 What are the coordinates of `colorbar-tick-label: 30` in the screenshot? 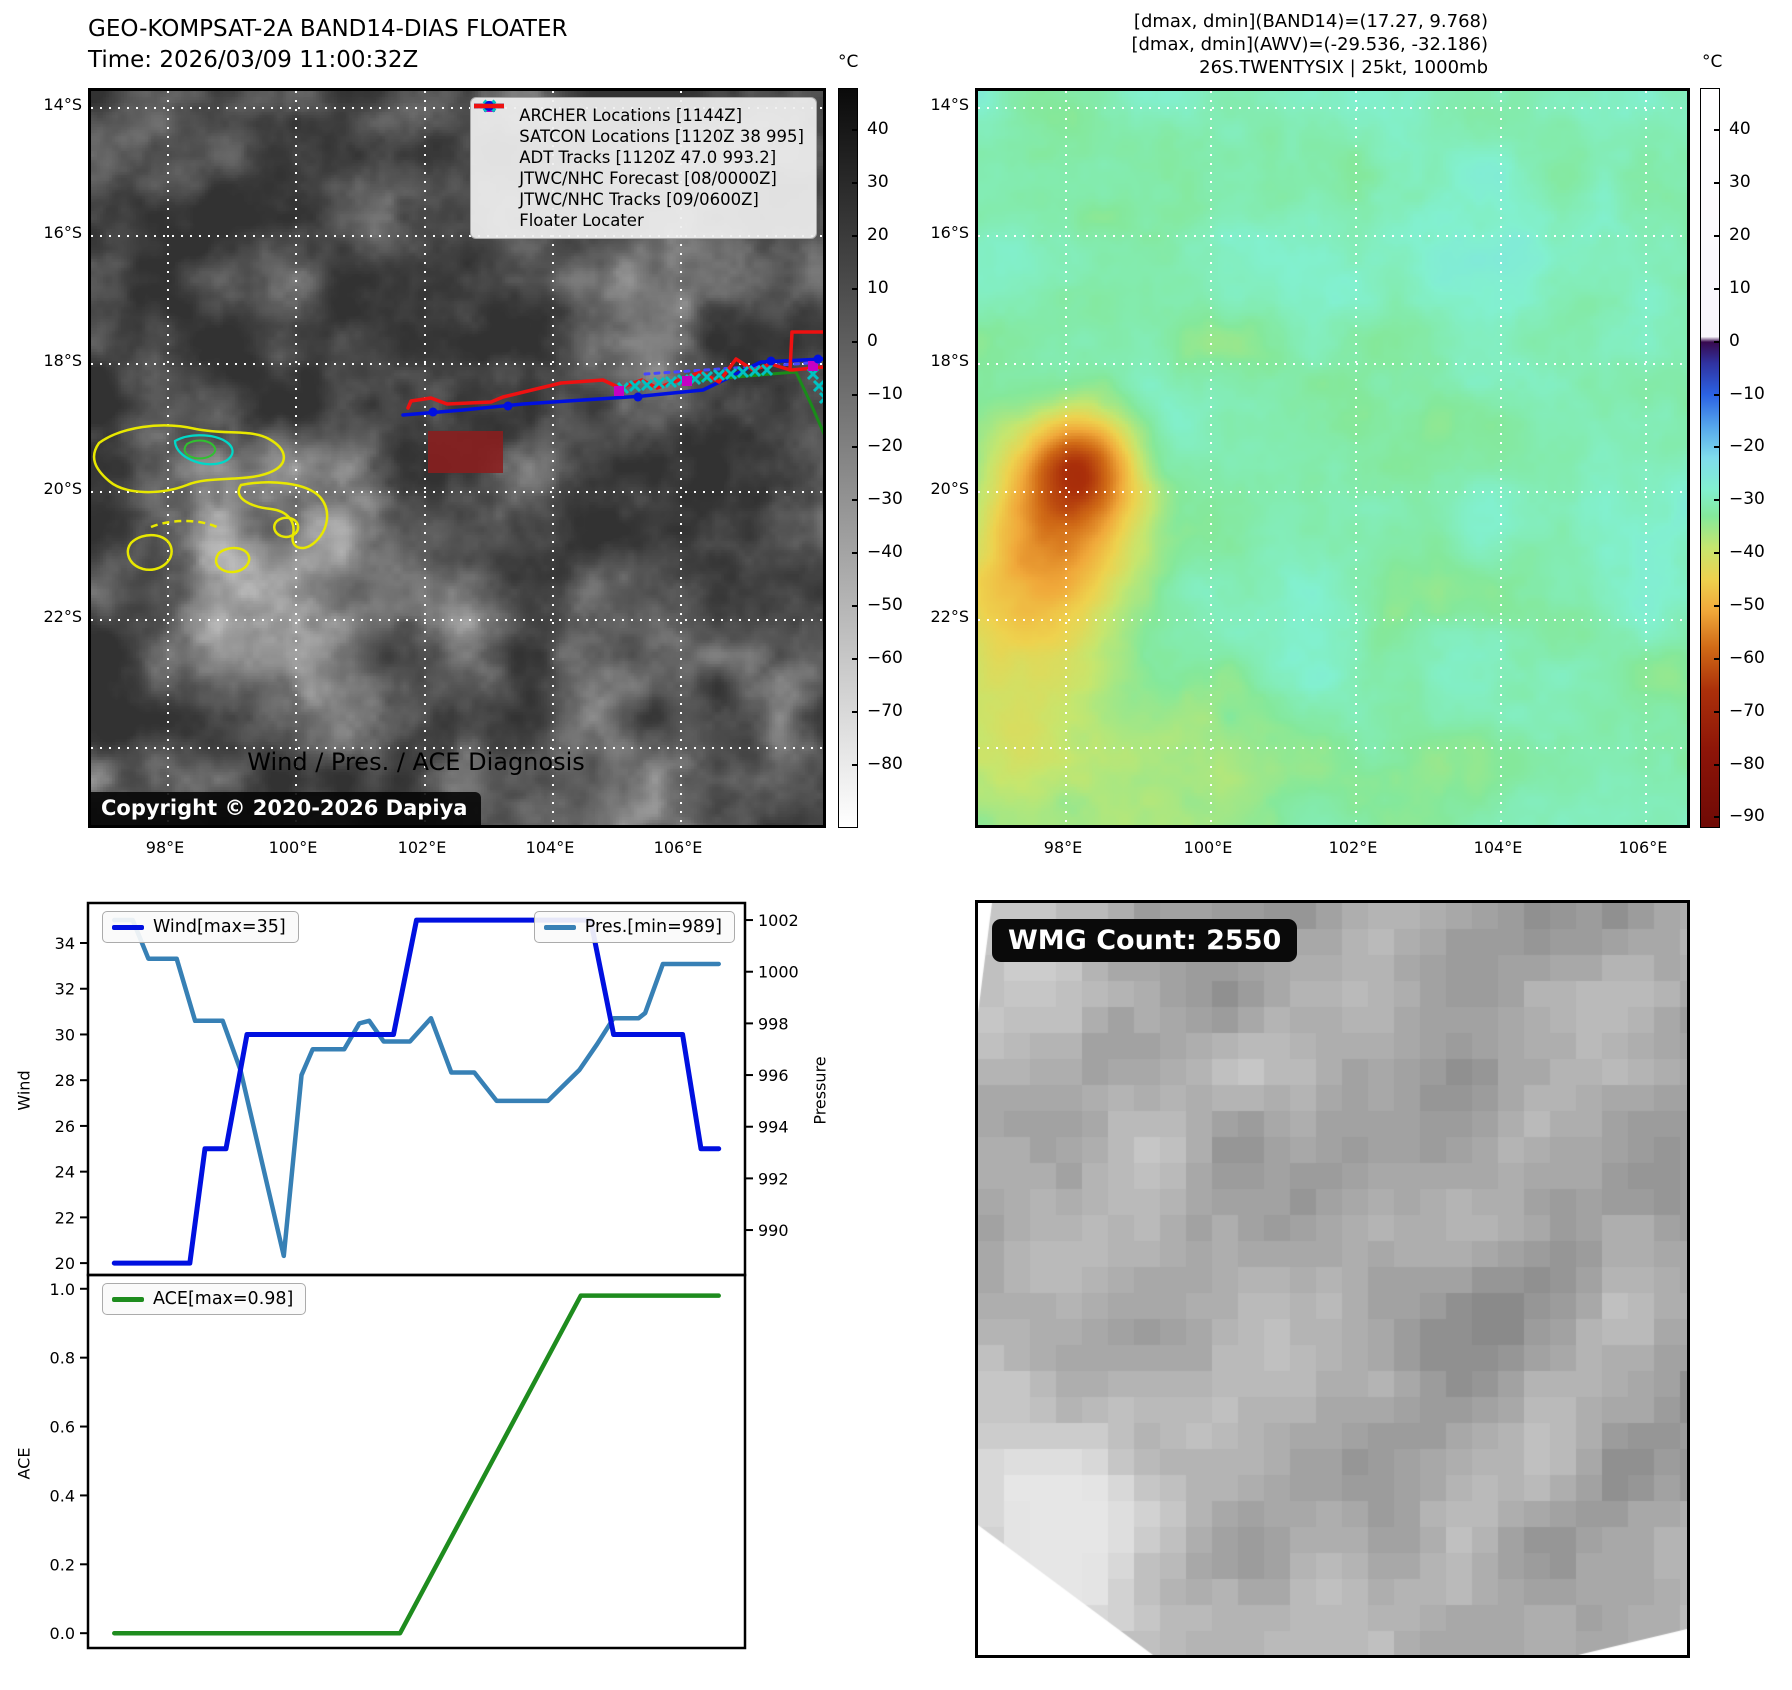 It's located at (1740, 182).